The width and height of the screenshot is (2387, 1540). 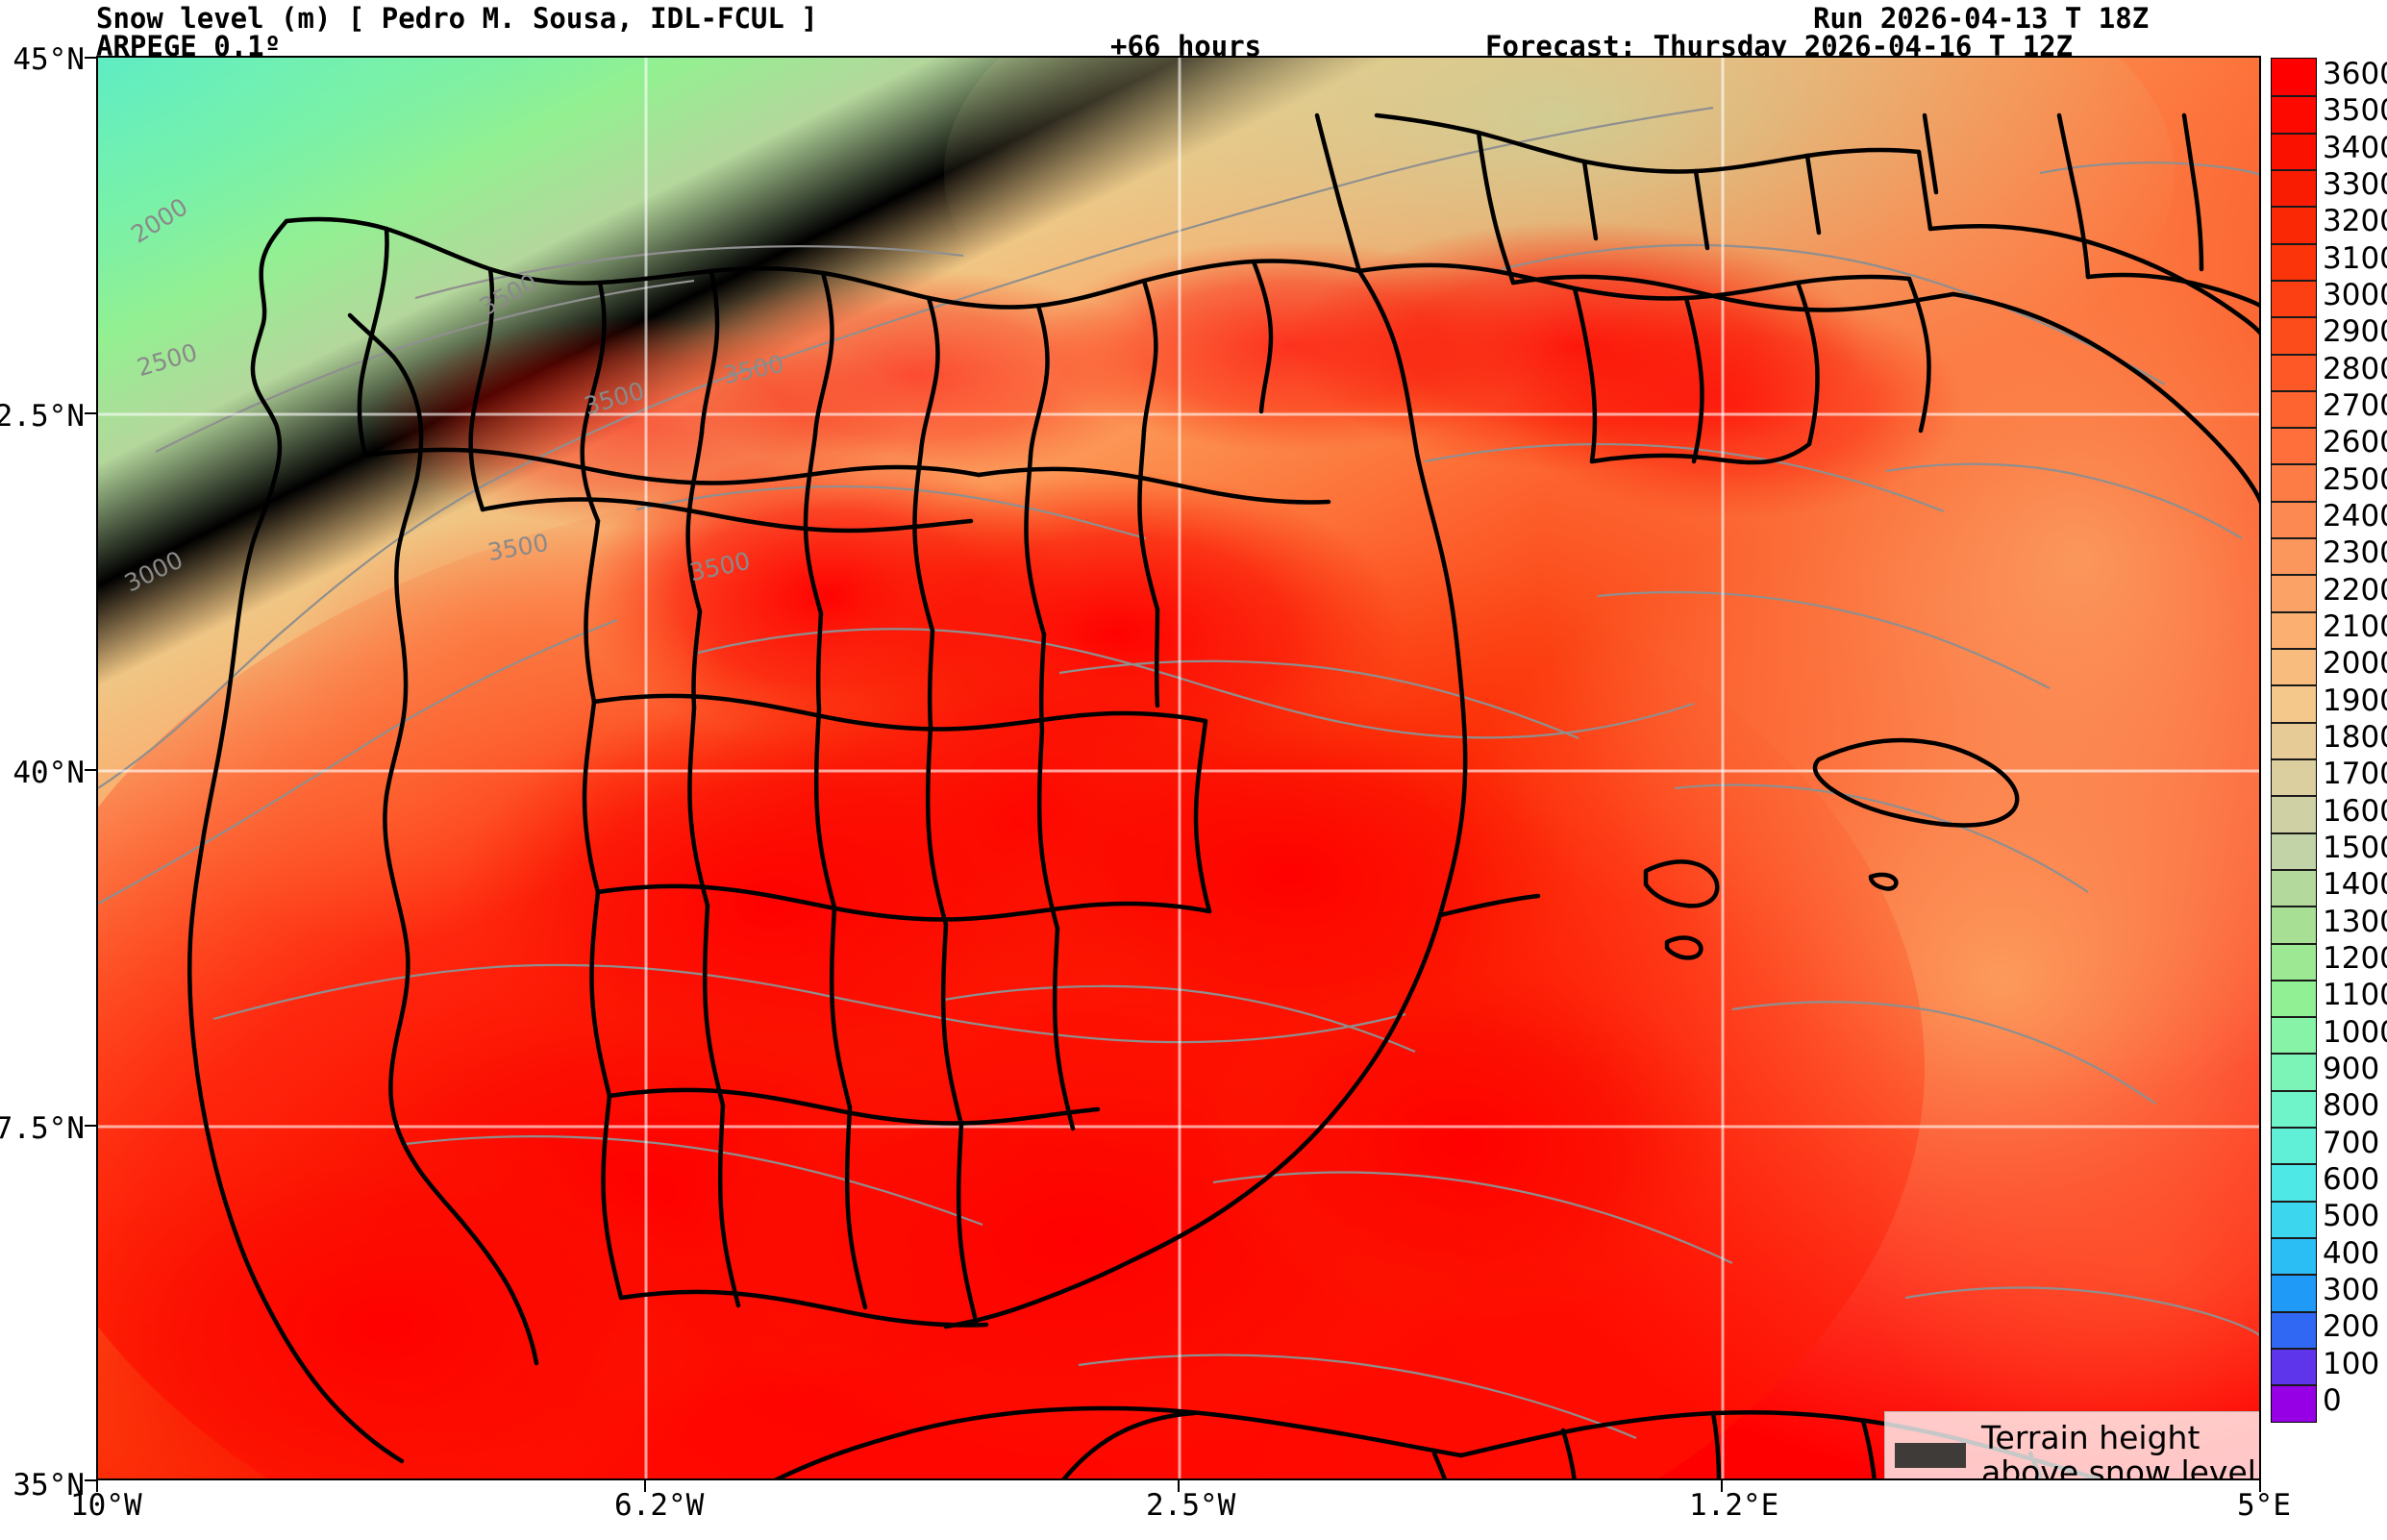 I want to click on colorbar-tick-label: 400, so click(x=2351, y=1253).